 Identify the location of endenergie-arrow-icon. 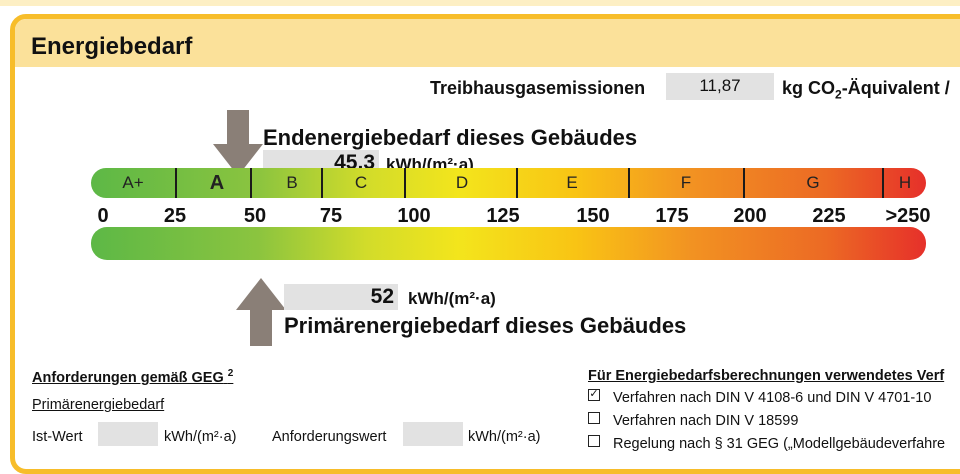
(238, 143).